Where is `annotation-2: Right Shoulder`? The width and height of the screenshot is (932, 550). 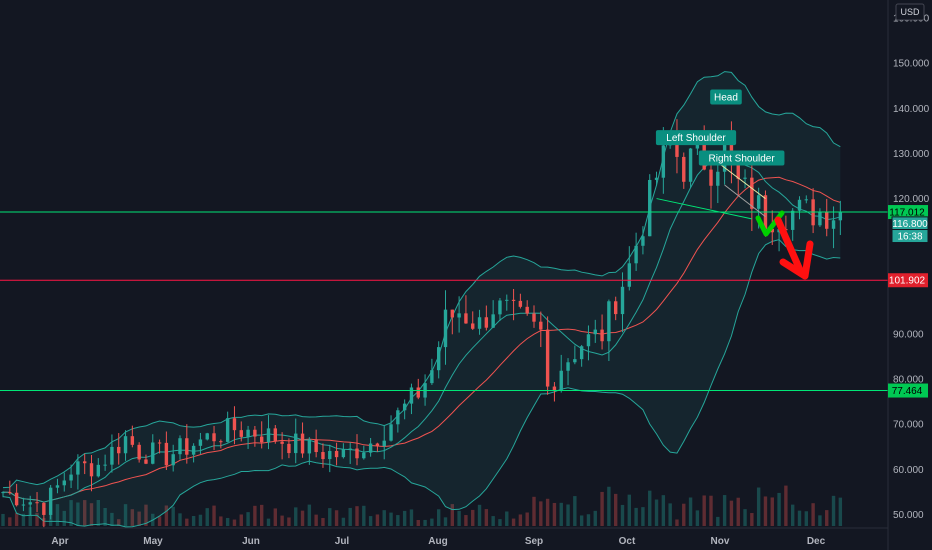 annotation-2: Right Shoulder is located at coordinates (742, 158).